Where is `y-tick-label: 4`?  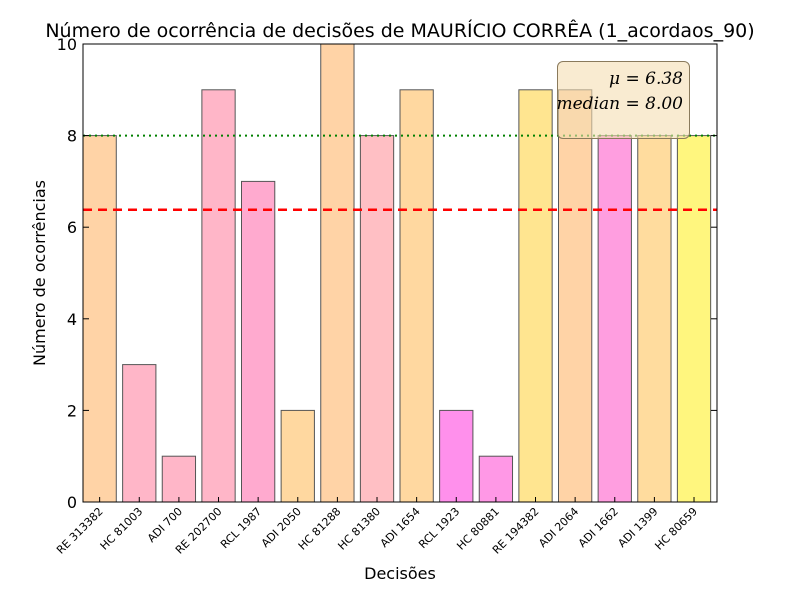
y-tick-label: 4 is located at coordinates (72, 319).